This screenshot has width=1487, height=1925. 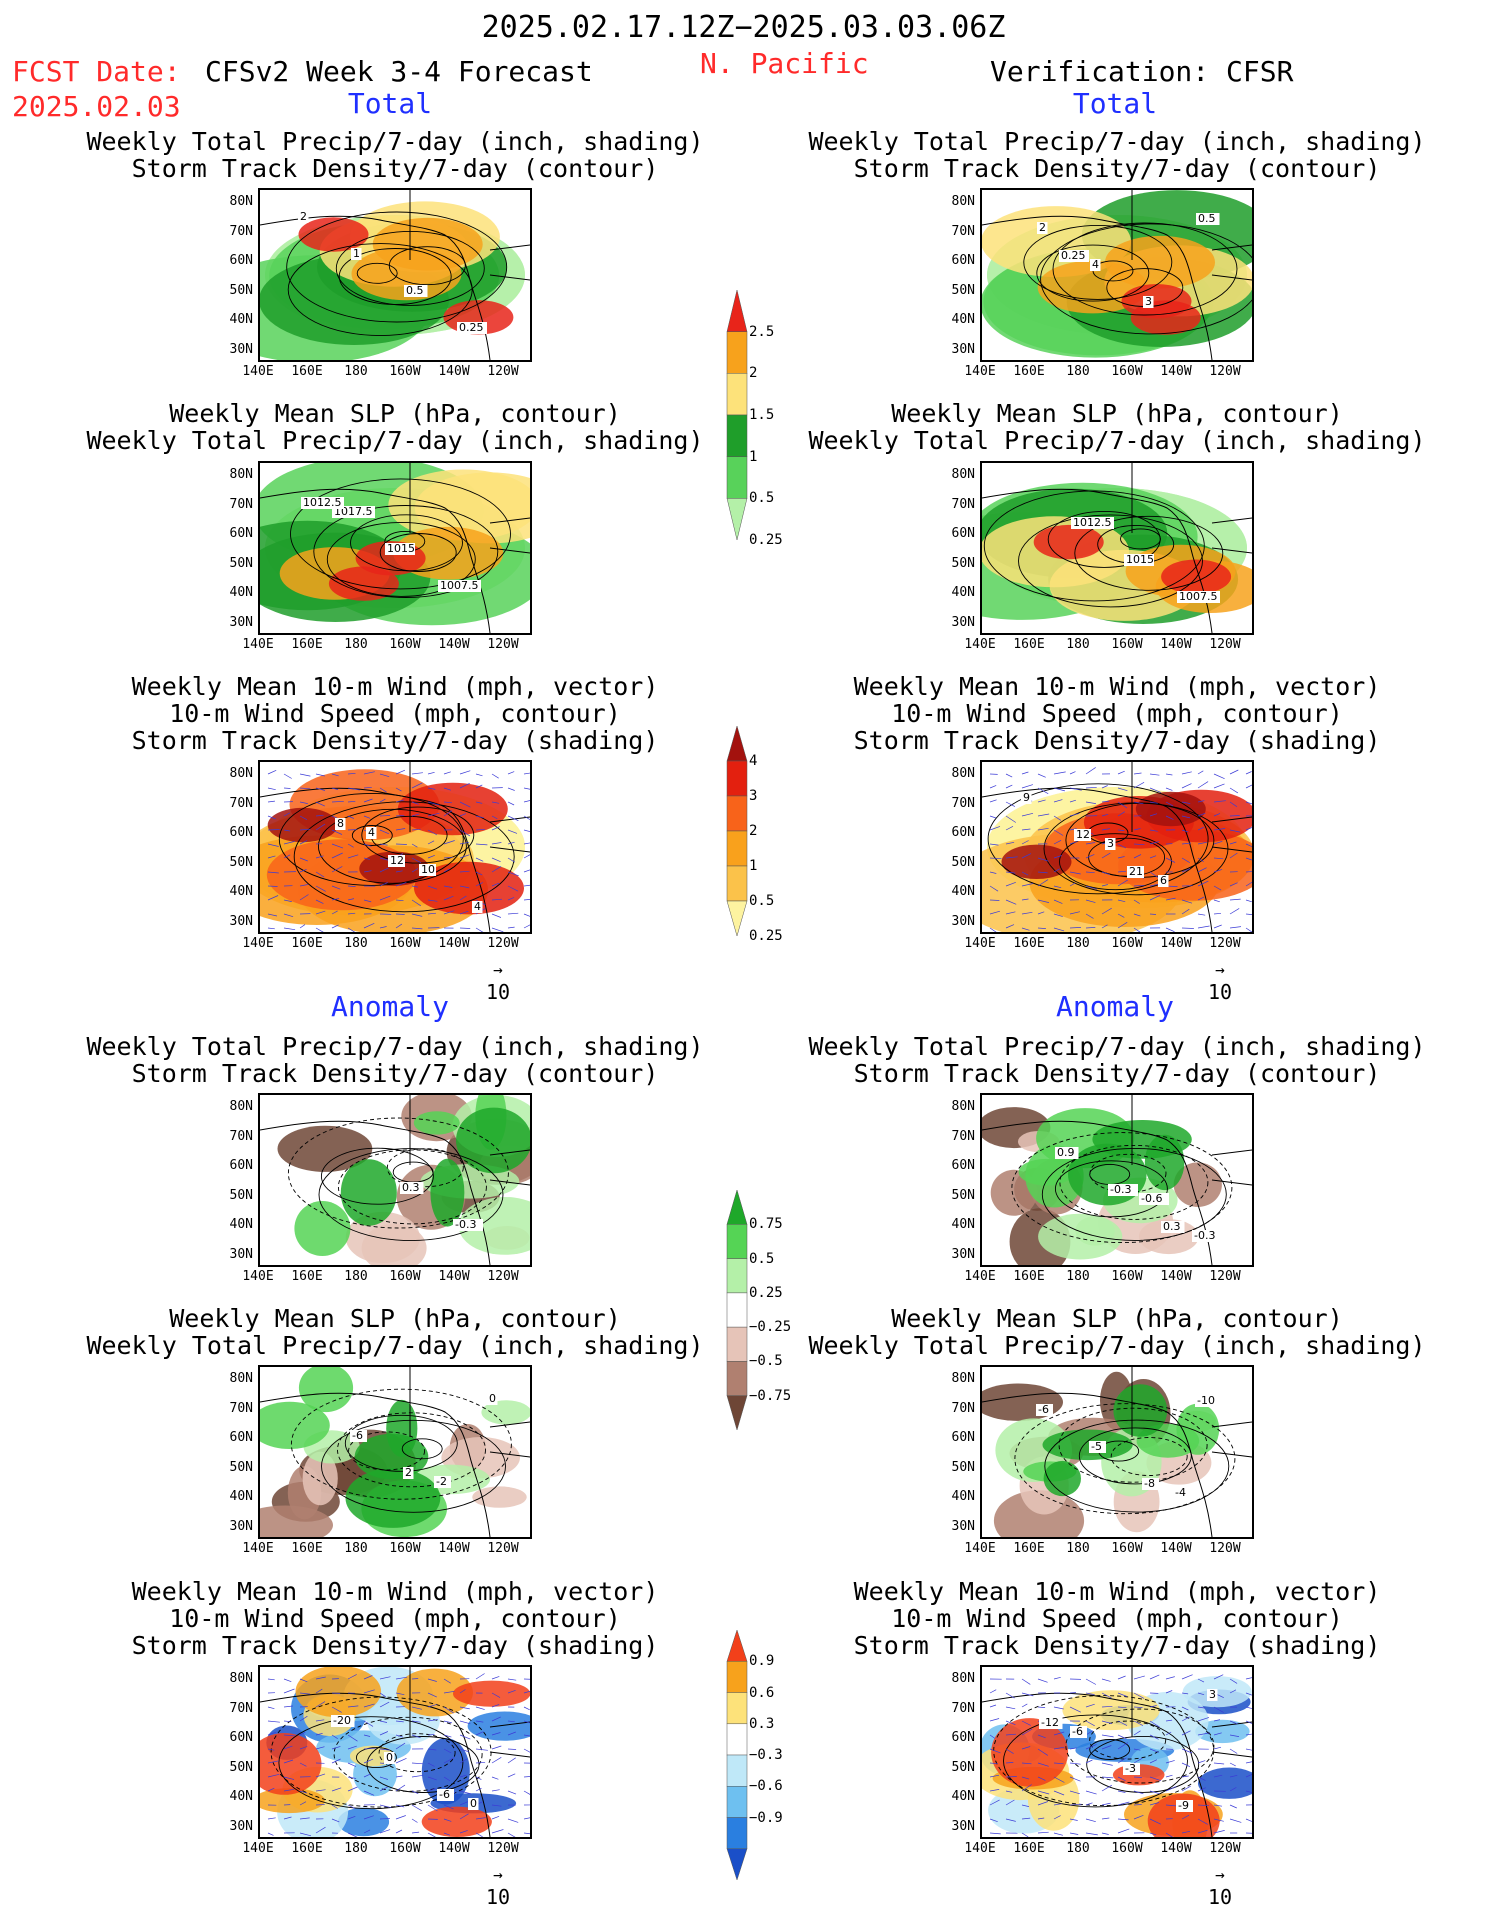 What do you see at coordinates (963, 1767) in the screenshot?
I see `lat-tick-label: 50N` at bounding box center [963, 1767].